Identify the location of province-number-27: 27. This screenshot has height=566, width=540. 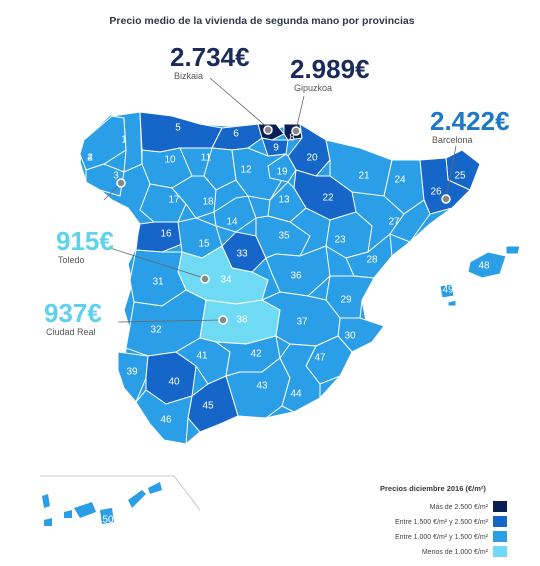
(394, 222).